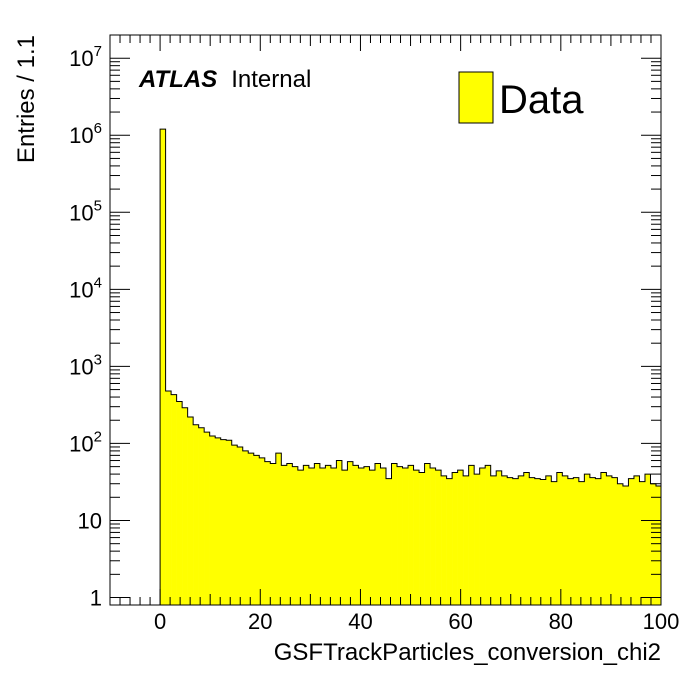 The image size is (696, 677). I want to click on y-tick-label: 10⁶, so click(85, 134).